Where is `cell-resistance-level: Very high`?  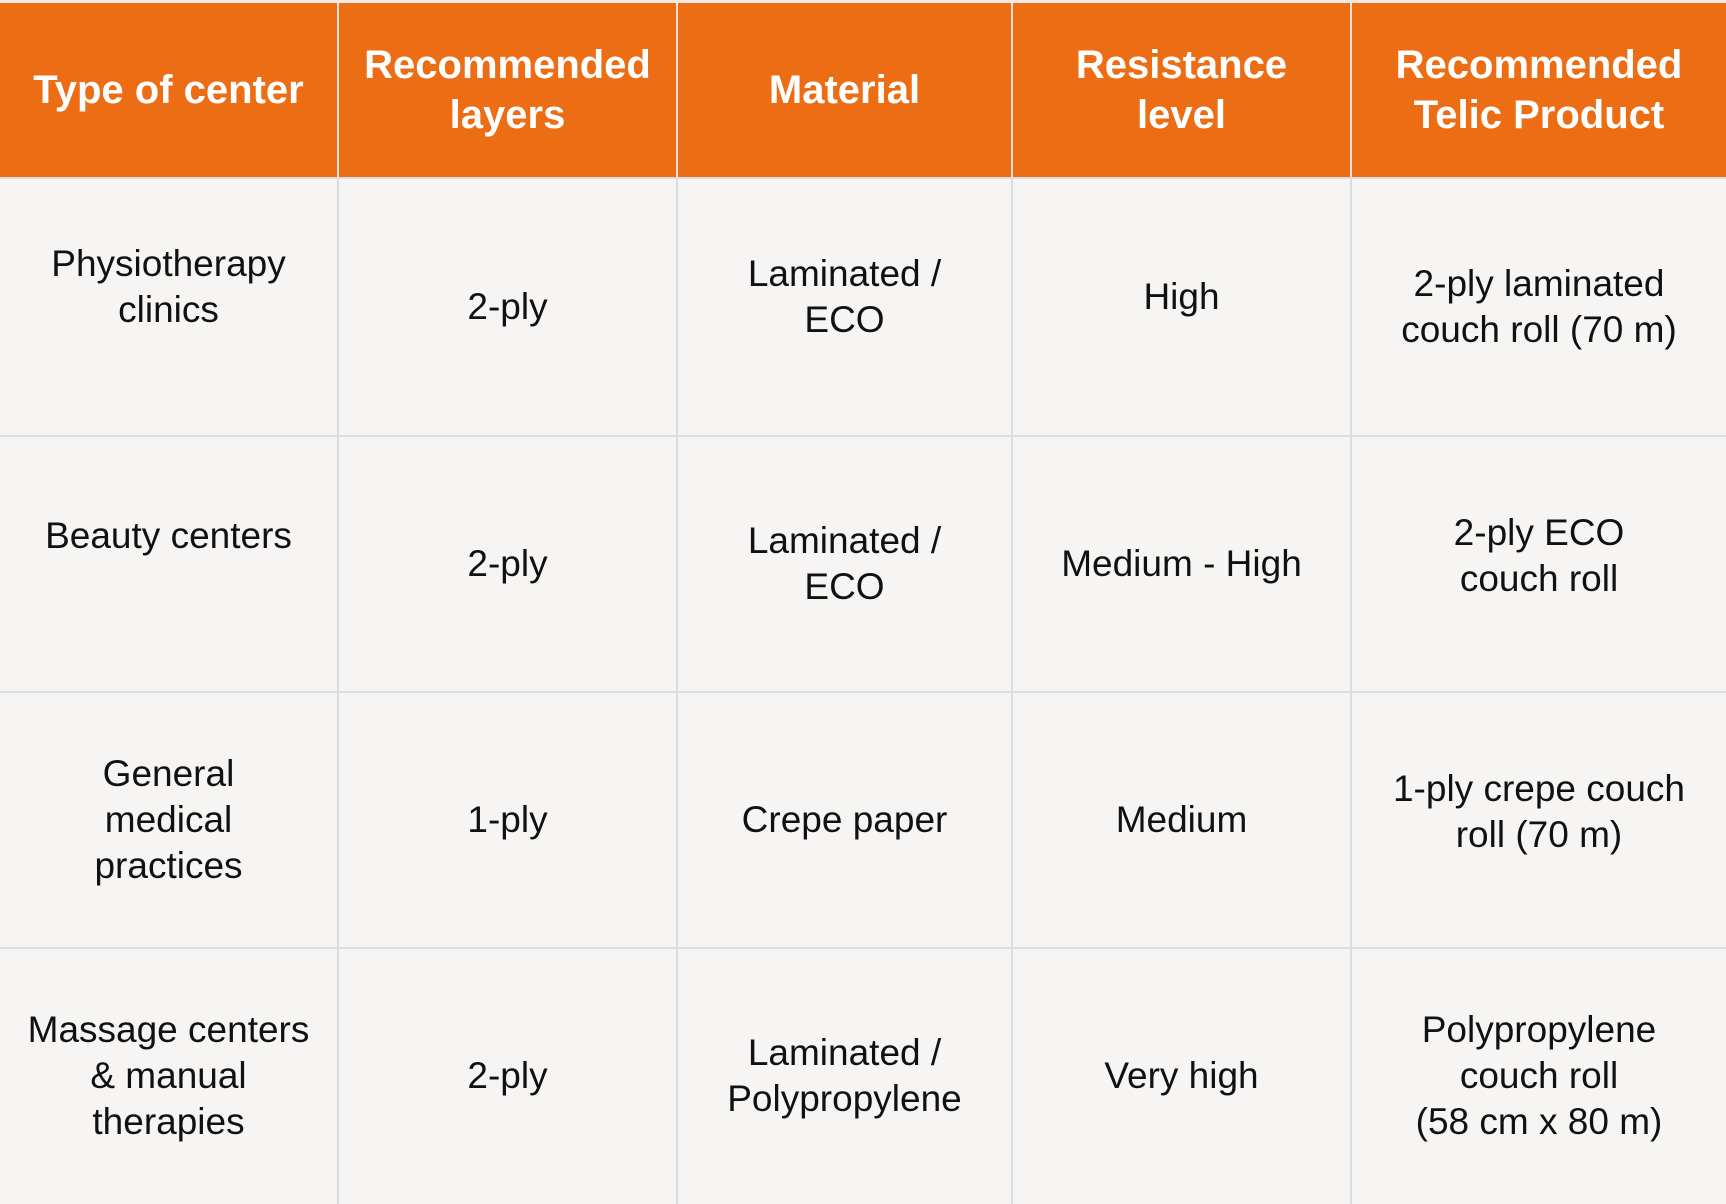
cell-resistance-level: Very high is located at coordinates (1181, 1075).